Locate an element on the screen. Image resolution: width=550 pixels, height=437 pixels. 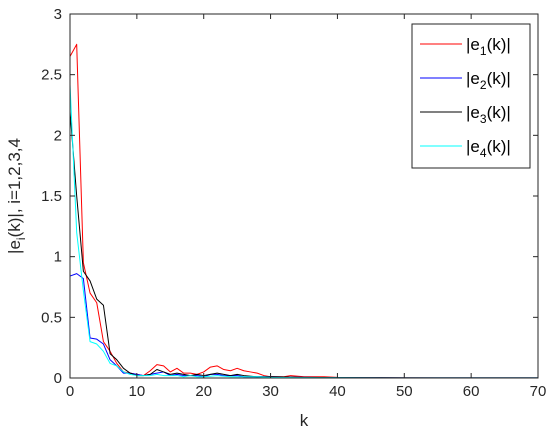
y-axis-label: |ei(k)|, i=1,2,3,4 is located at coordinates (16, 196).